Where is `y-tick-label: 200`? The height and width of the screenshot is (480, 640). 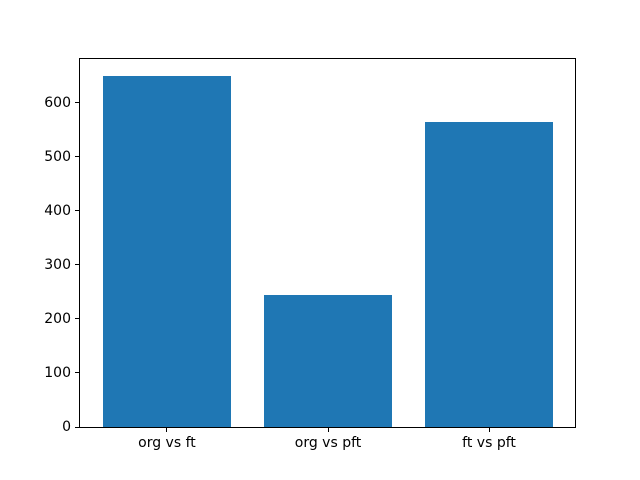
y-tick-label: 200 is located at coordinates (57, 318).